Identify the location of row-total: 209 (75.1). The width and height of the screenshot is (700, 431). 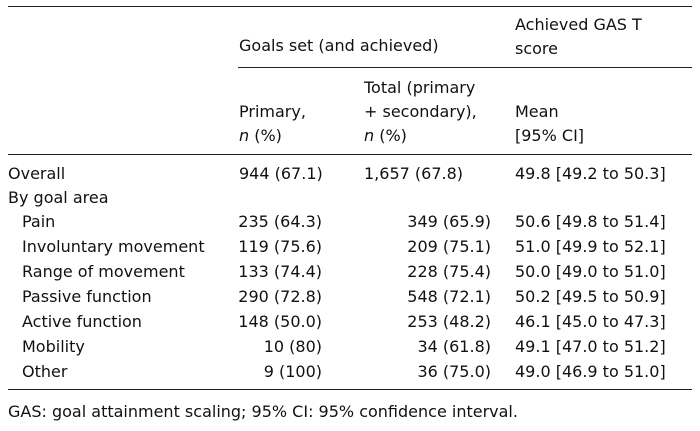
(449, 246).